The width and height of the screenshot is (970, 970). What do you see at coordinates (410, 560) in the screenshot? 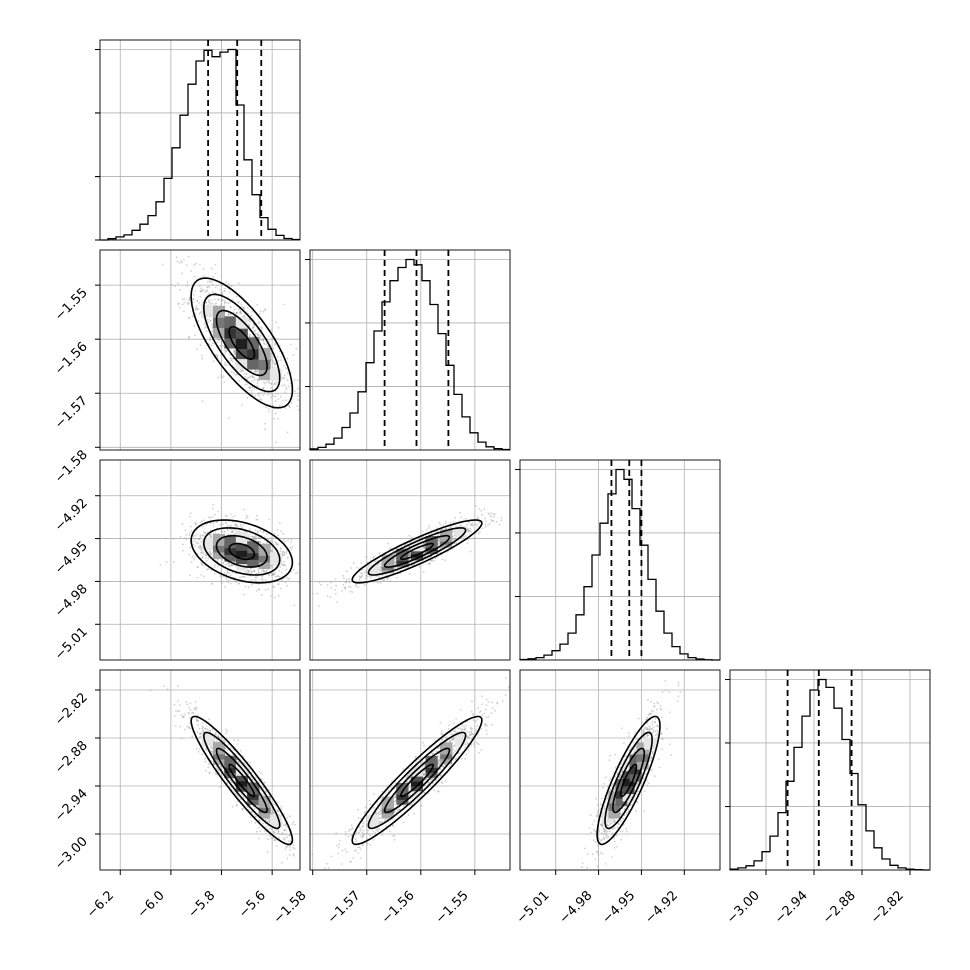
I see `panel-frame` at bounding box center [410, 560].